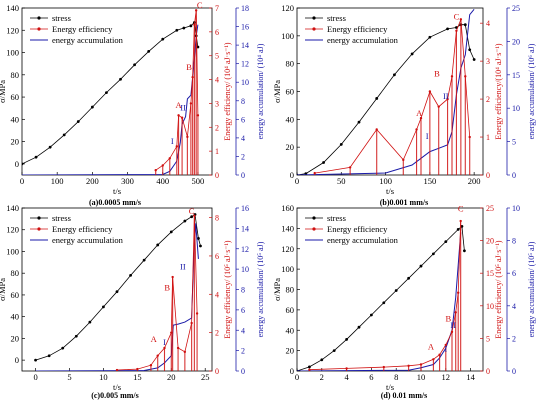 The image size is (550, 401). What do you see at coordinates (57, 181) in the screenshot?
I see `x-tick-label: 100` at bounding box center [57, 181].